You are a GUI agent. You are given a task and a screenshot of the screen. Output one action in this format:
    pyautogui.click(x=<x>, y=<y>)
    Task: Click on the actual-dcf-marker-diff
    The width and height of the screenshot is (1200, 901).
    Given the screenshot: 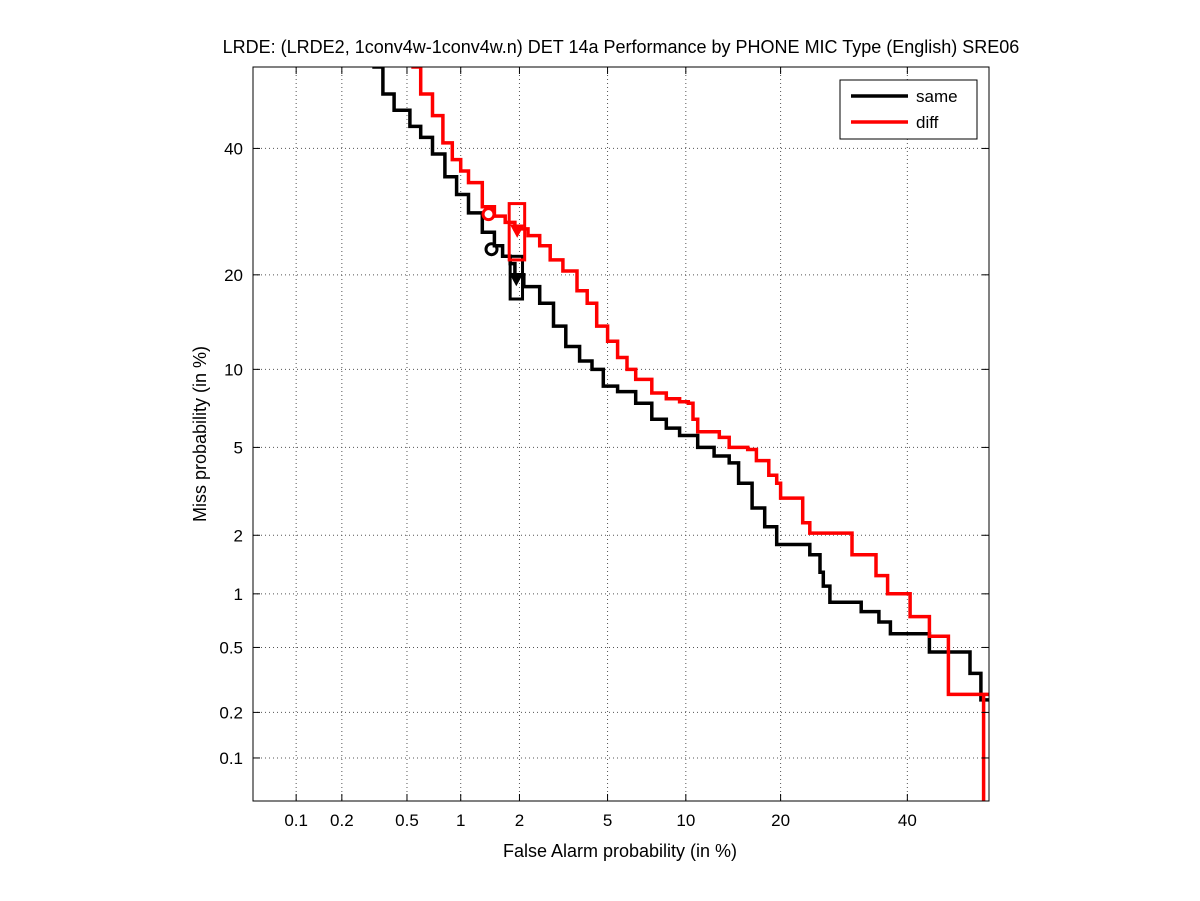 What is the action you would take?
    pyautogui.click(x=488, y=214)
    